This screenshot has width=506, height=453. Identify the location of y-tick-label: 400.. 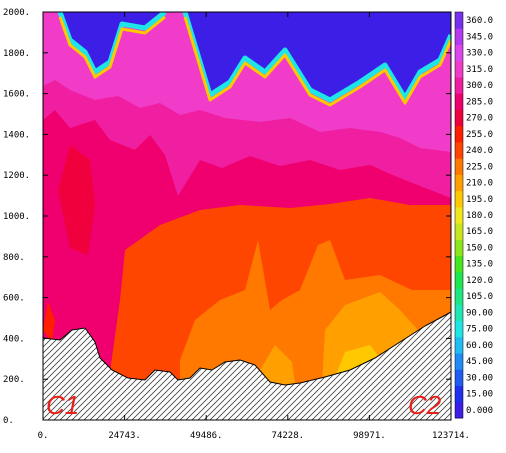
(14, 339).